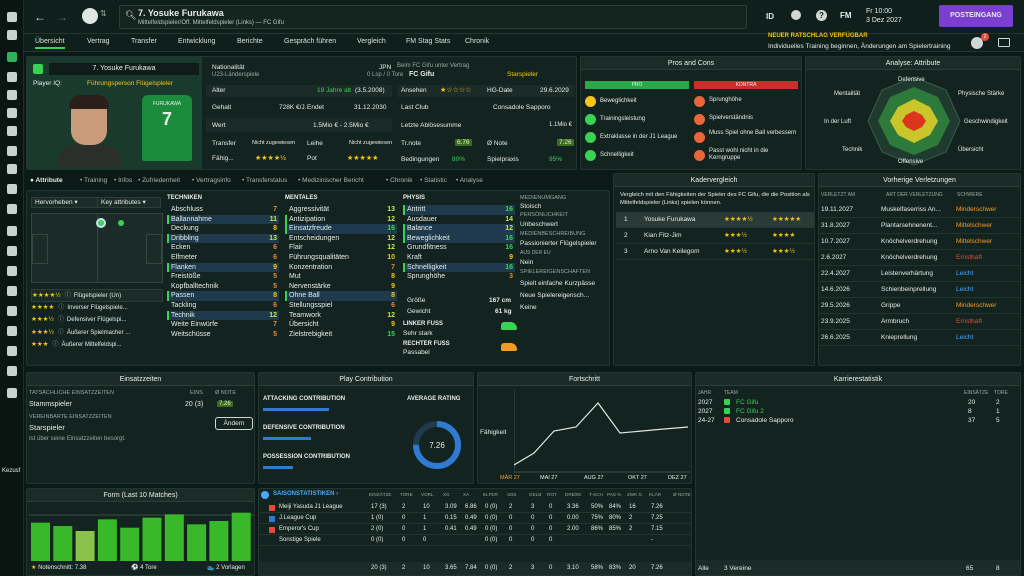 This screenshot has width=1024, height=576. What do you see at coordinates (919, 226) in the screenshot?
I see `injury-row: 31.8.2027 Plantarsehnenent... Mittelschwer` at bounding box center [919, 226].